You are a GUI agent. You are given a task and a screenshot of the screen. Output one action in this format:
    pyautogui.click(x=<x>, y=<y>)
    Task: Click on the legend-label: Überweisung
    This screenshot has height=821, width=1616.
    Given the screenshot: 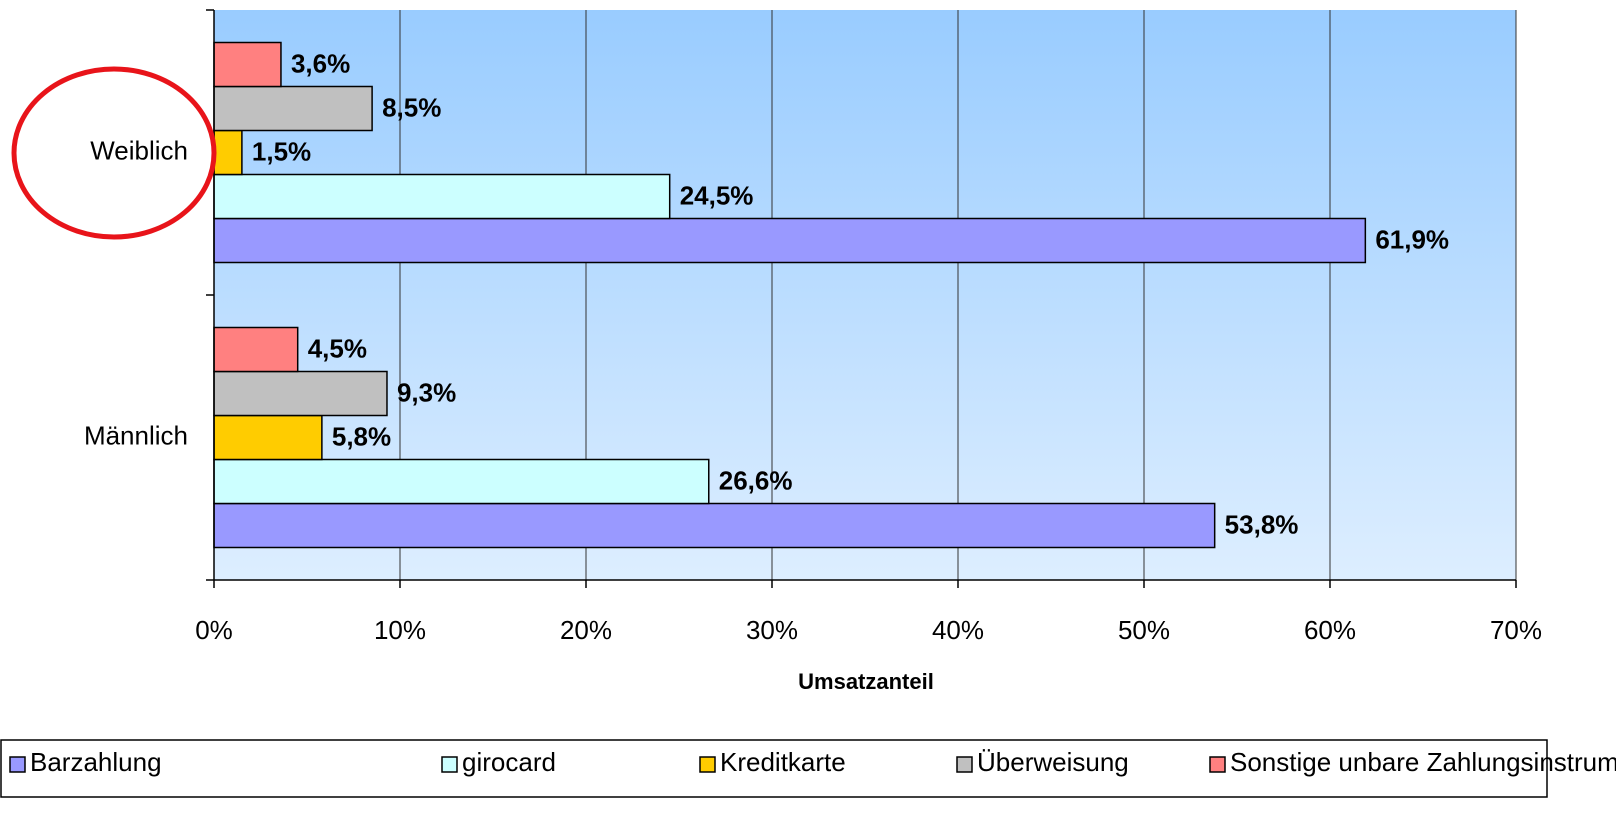 What is the action you would take?
    pyautogui.click(x=1053, y=762)
    